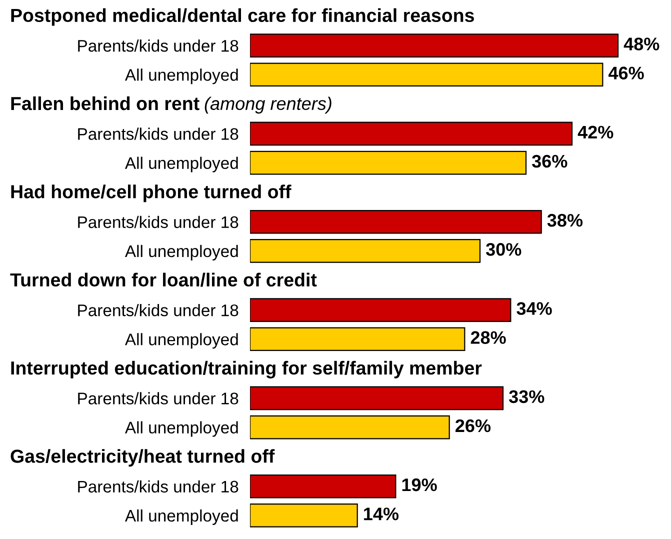 Image resolution: width=671 pixels, height=539 pixels. I want to click on chart-subtitle: (among renters), so click(268, 105).